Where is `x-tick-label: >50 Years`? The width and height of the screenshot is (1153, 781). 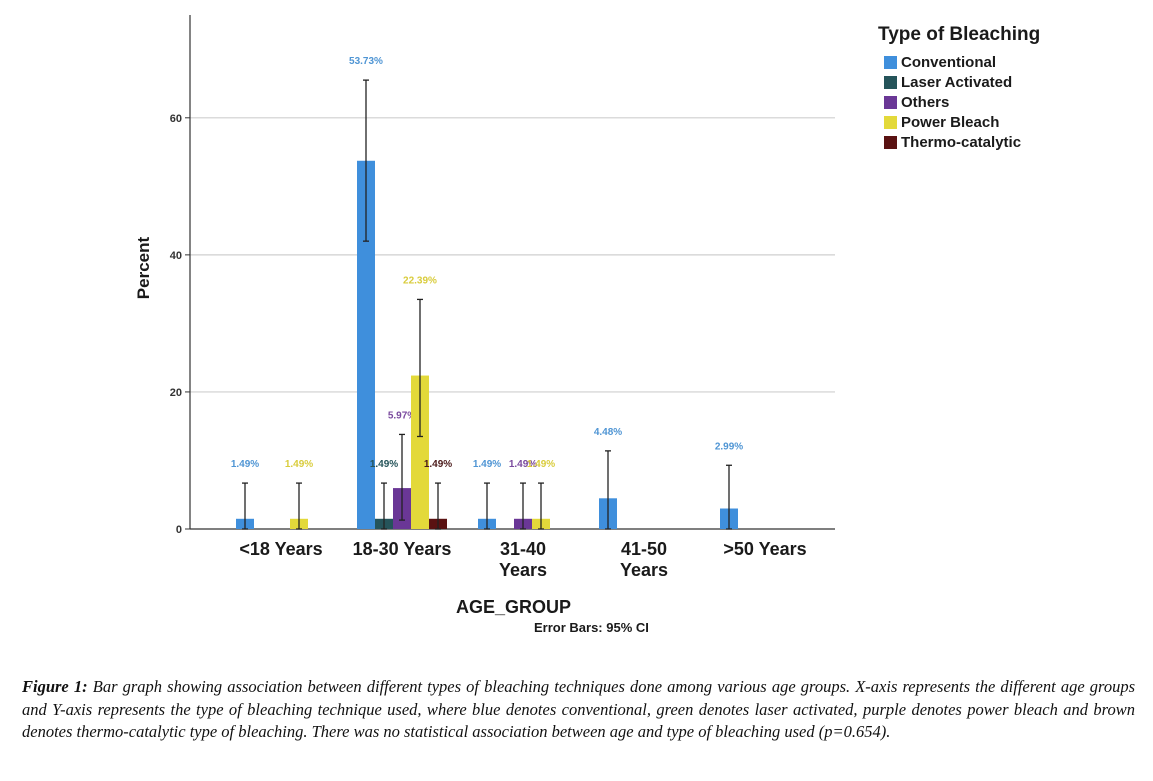 x-tick-label: >50 Years is located at coordinates (764, 549).